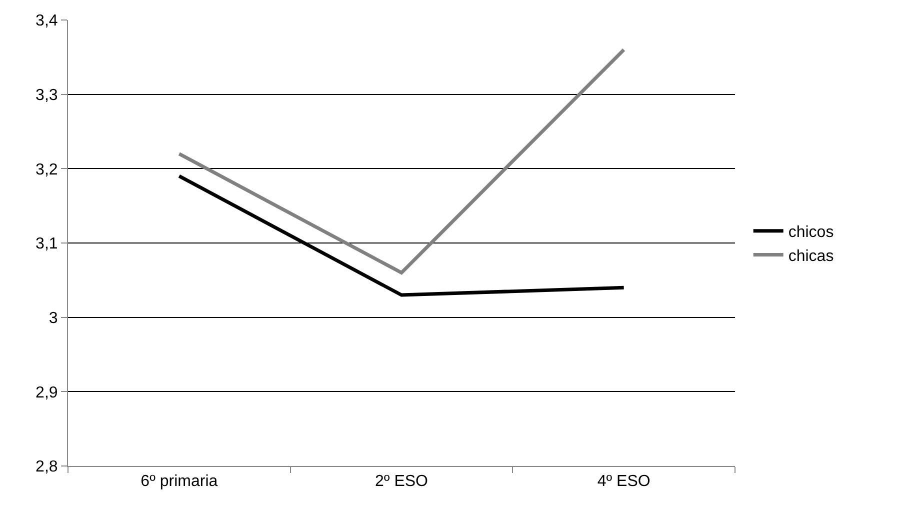  I want to click on x-tick-label: 6º primaria, so click(179, 481).